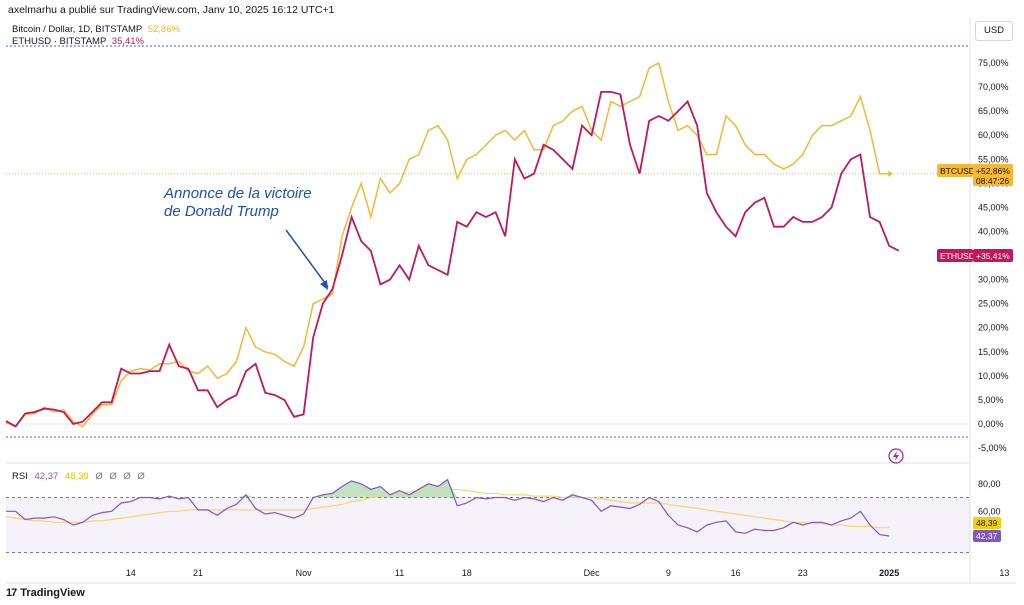  I want to click on eth-tag-label: ETHUSD, so click(957, 256).